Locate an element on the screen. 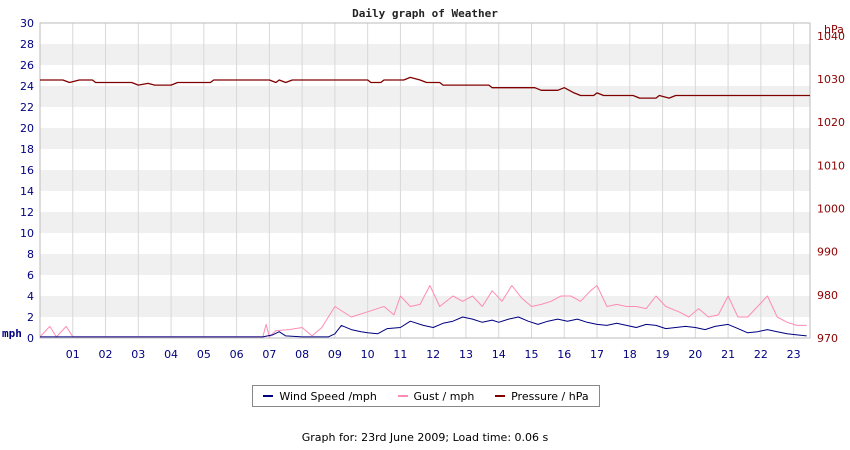  y-right-tick-label: 1010 is located at coordinates (831, 165).